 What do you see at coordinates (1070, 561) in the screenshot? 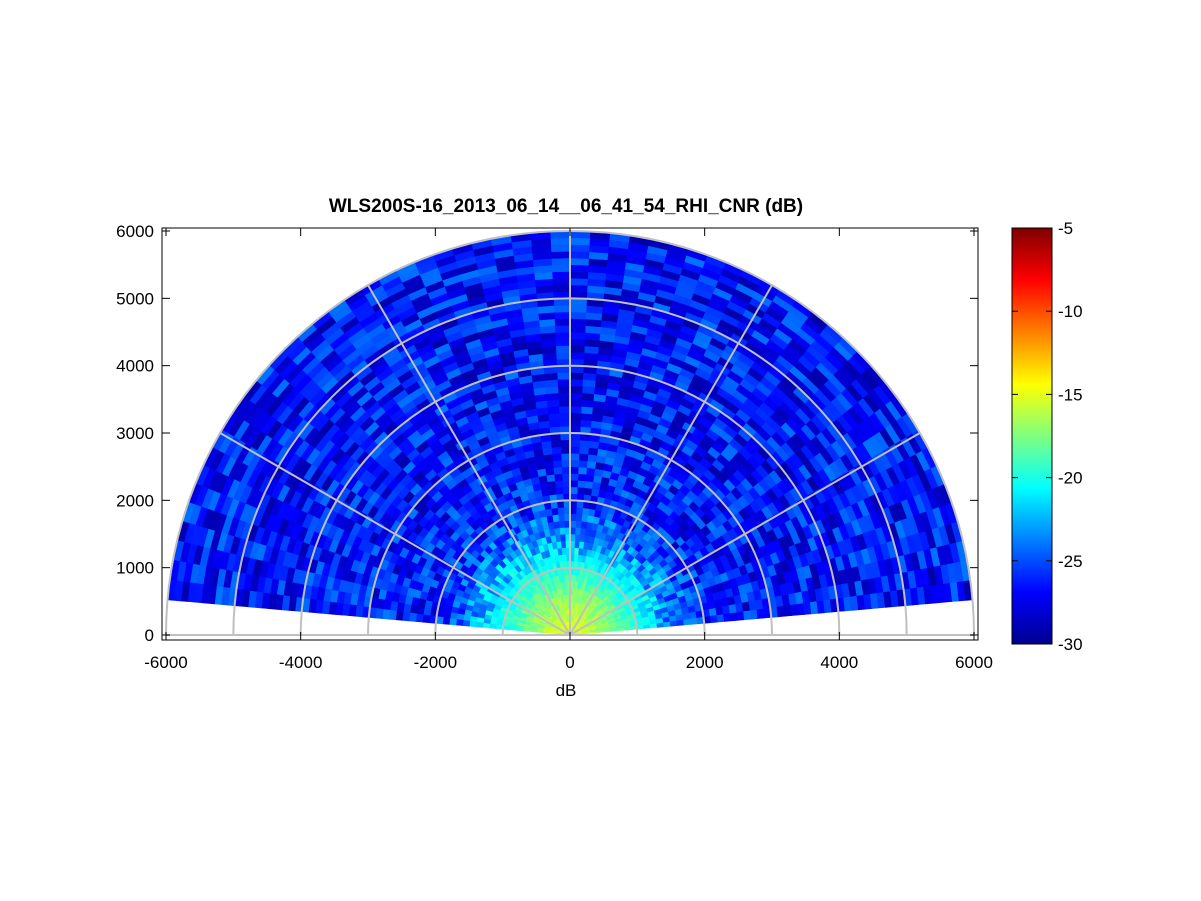
I see `colorbar-tick-label: -25` at bounding box center [1070, 561].